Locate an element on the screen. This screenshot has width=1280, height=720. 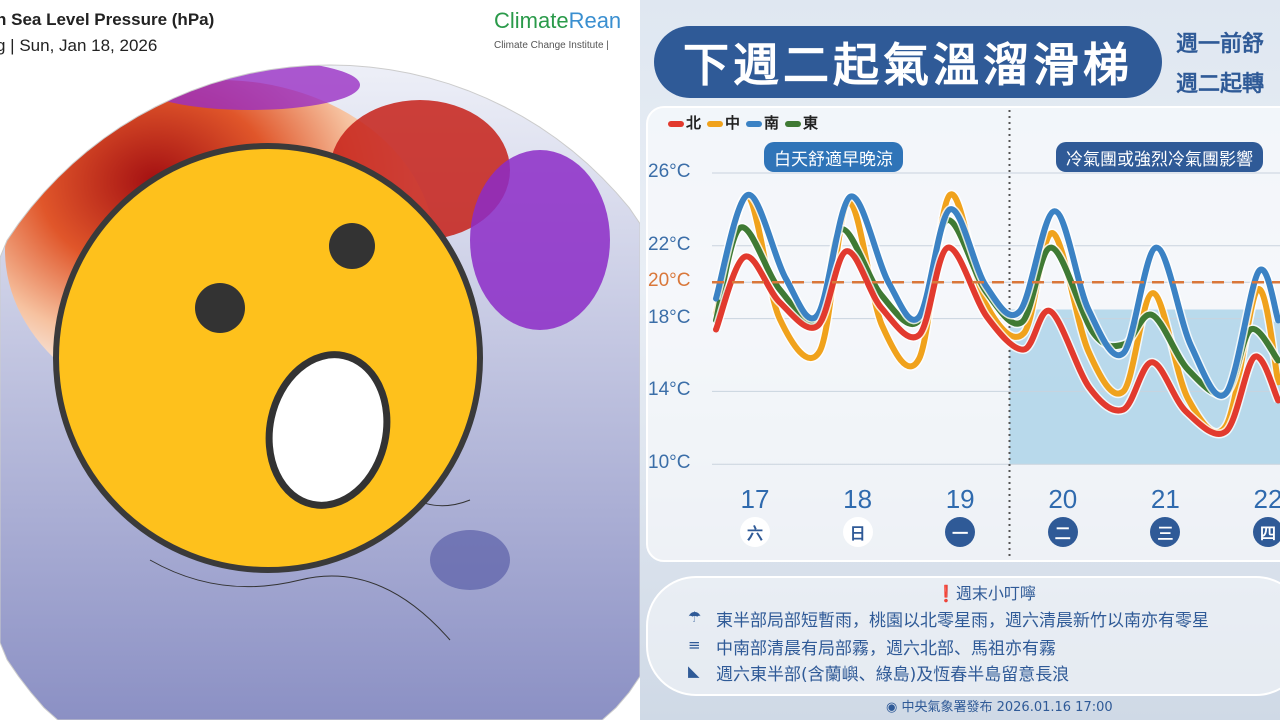
y-tick-label: 26°C is located at coordinates (669, 171).